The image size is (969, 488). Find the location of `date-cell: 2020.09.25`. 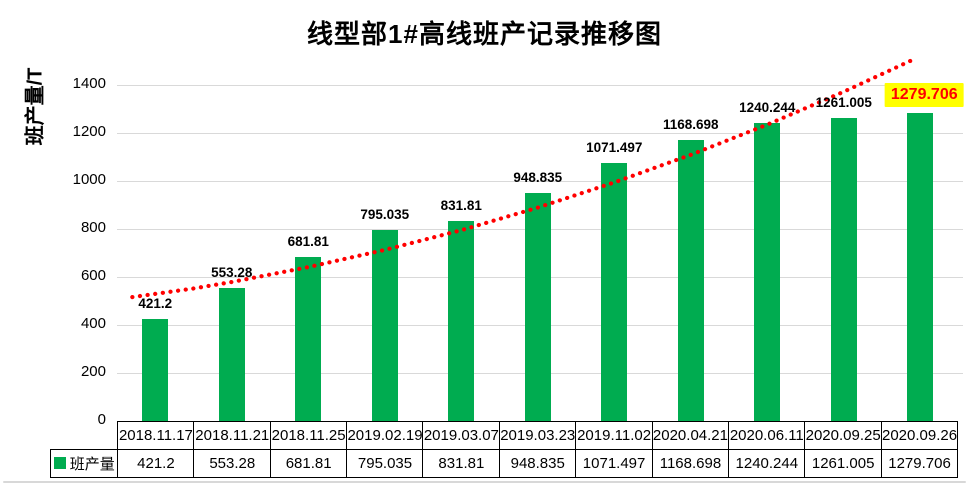

date-cell: 2020.09.25 is located at coordinates (843, 435).